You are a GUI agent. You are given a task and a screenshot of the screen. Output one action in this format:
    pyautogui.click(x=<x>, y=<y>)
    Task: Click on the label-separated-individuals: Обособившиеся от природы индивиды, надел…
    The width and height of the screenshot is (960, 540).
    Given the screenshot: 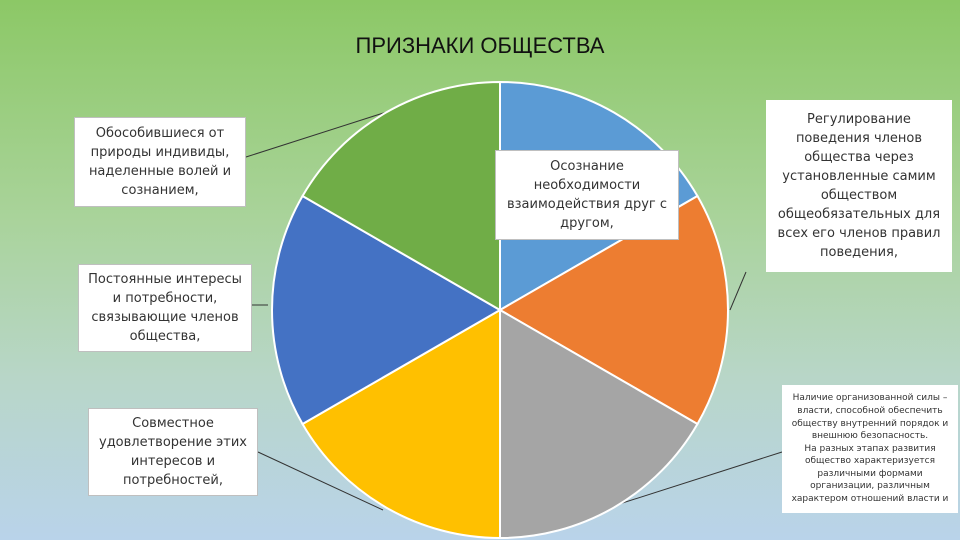 What is the action you would take?
    pyautogui.click(x=160, y=162)
    